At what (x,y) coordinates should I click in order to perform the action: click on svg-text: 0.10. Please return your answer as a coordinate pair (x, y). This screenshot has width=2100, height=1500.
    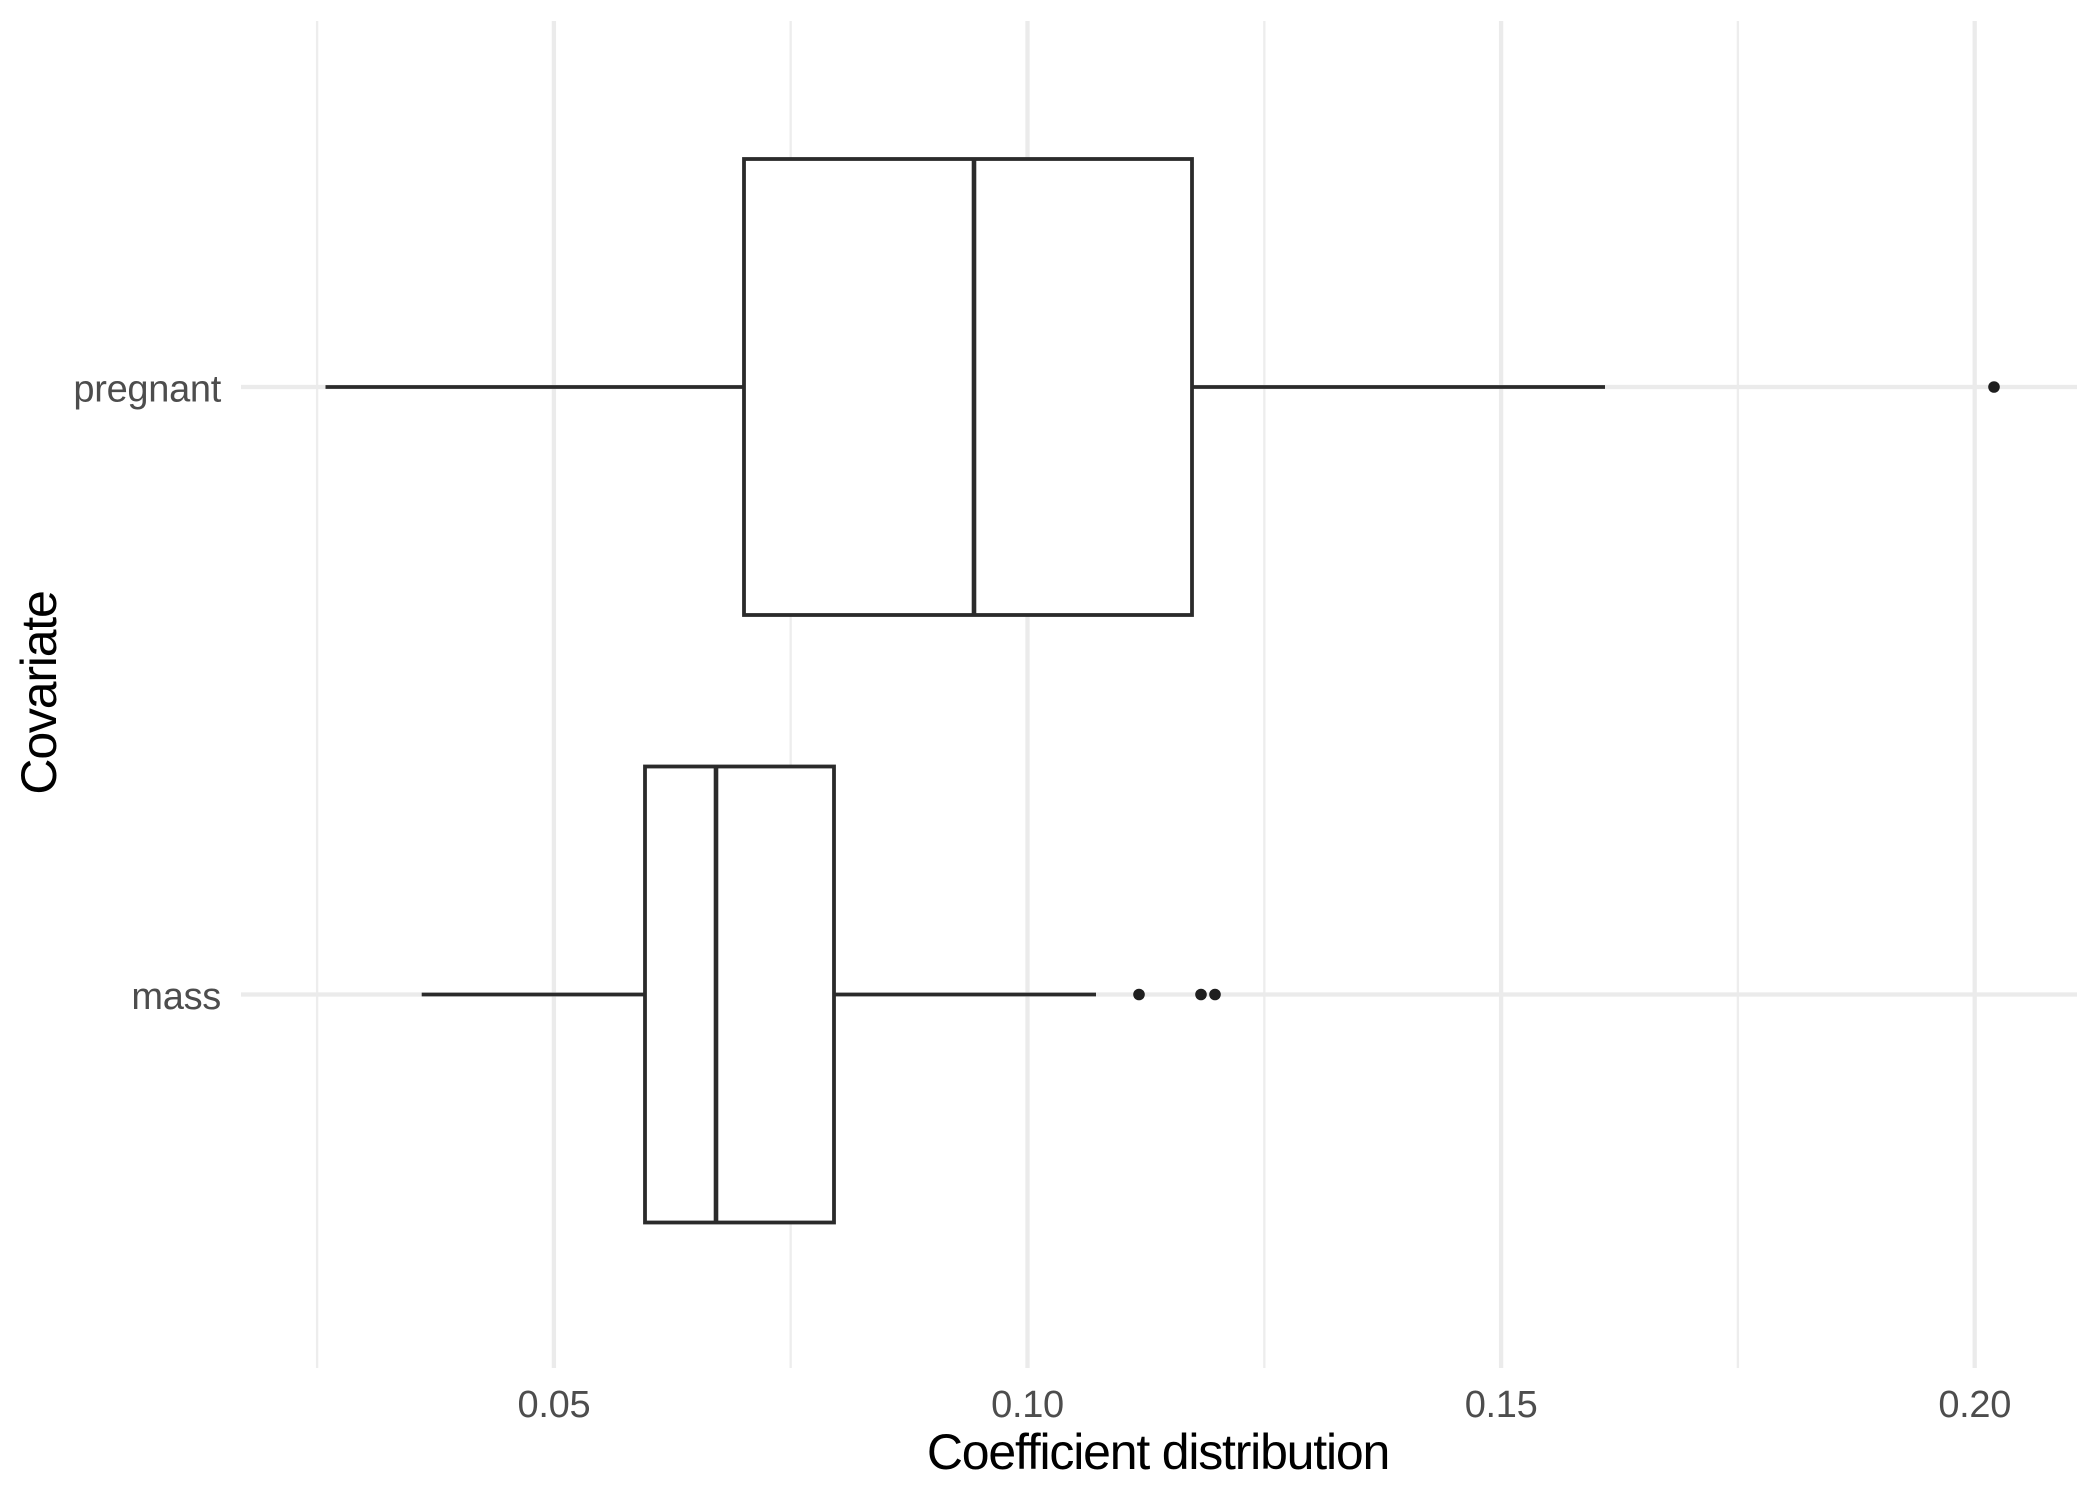
    Looking at the image, I should click on (1027, 1405).